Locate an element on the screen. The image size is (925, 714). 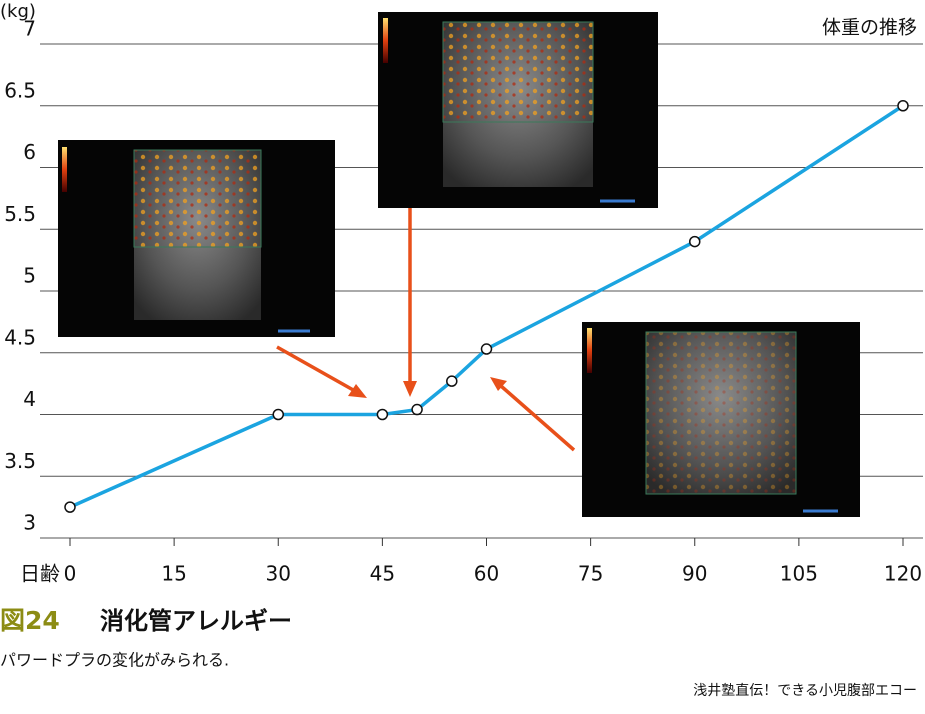
source: 浅井塾直伝！できる小児腹部エコー is located at coordinates (805, 690).